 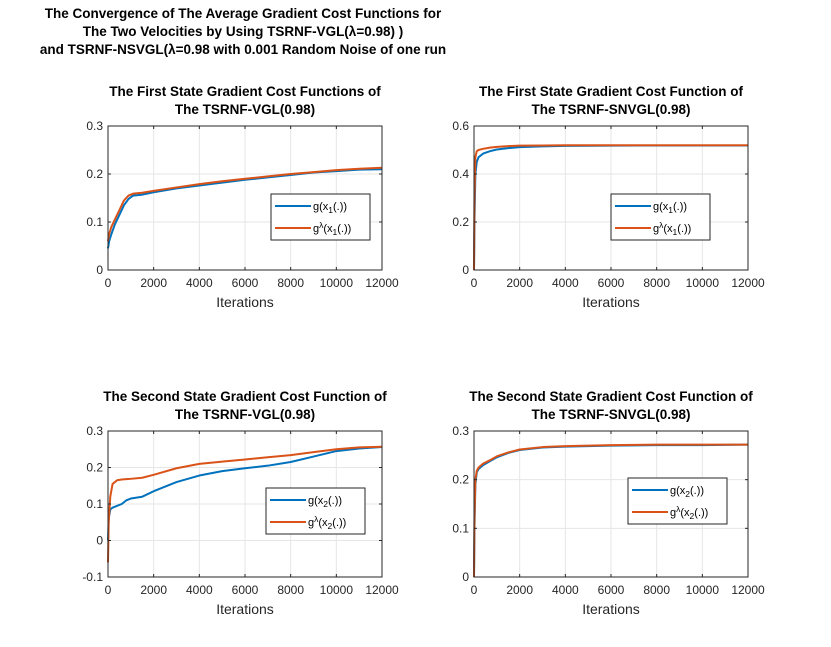 I want to click on y-tick-label: 0.6, so click(x=460, y=126).